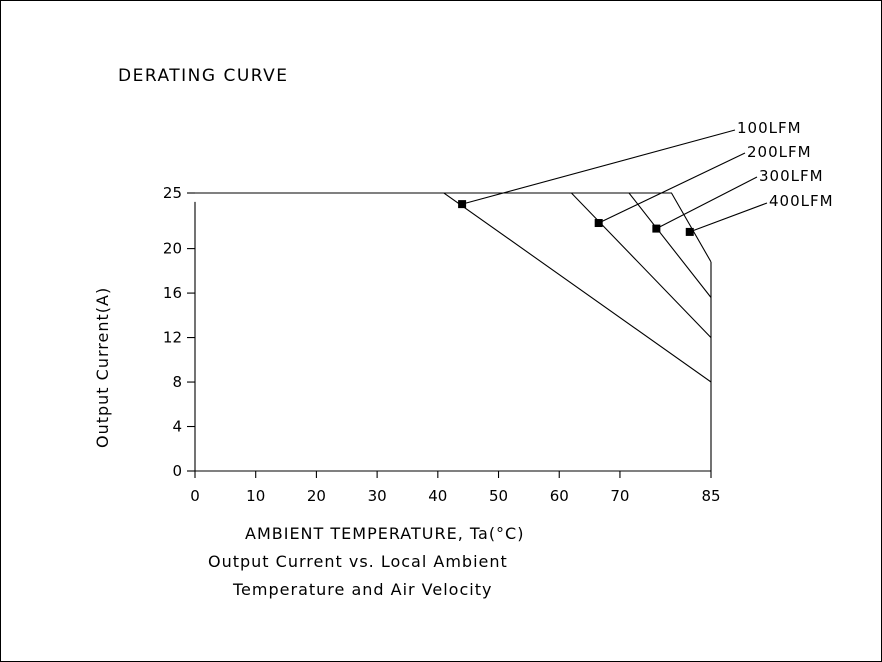  I want to click on series-label: 200LFM, so click(779, 152).